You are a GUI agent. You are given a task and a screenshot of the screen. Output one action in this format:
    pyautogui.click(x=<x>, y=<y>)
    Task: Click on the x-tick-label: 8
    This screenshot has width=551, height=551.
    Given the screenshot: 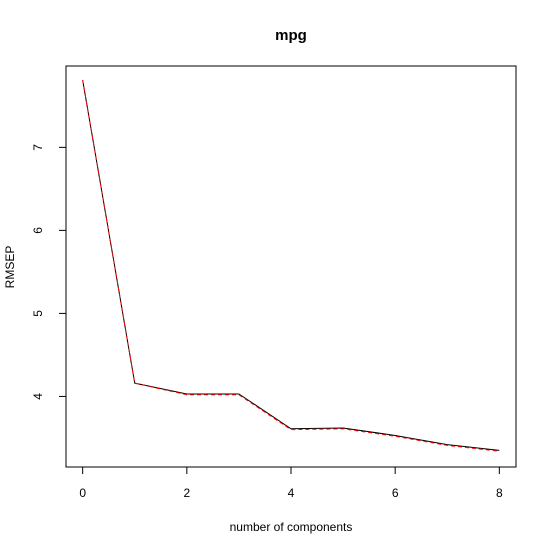 What is the action you would take?
    pyautogui.click(x=499, y=493)
    